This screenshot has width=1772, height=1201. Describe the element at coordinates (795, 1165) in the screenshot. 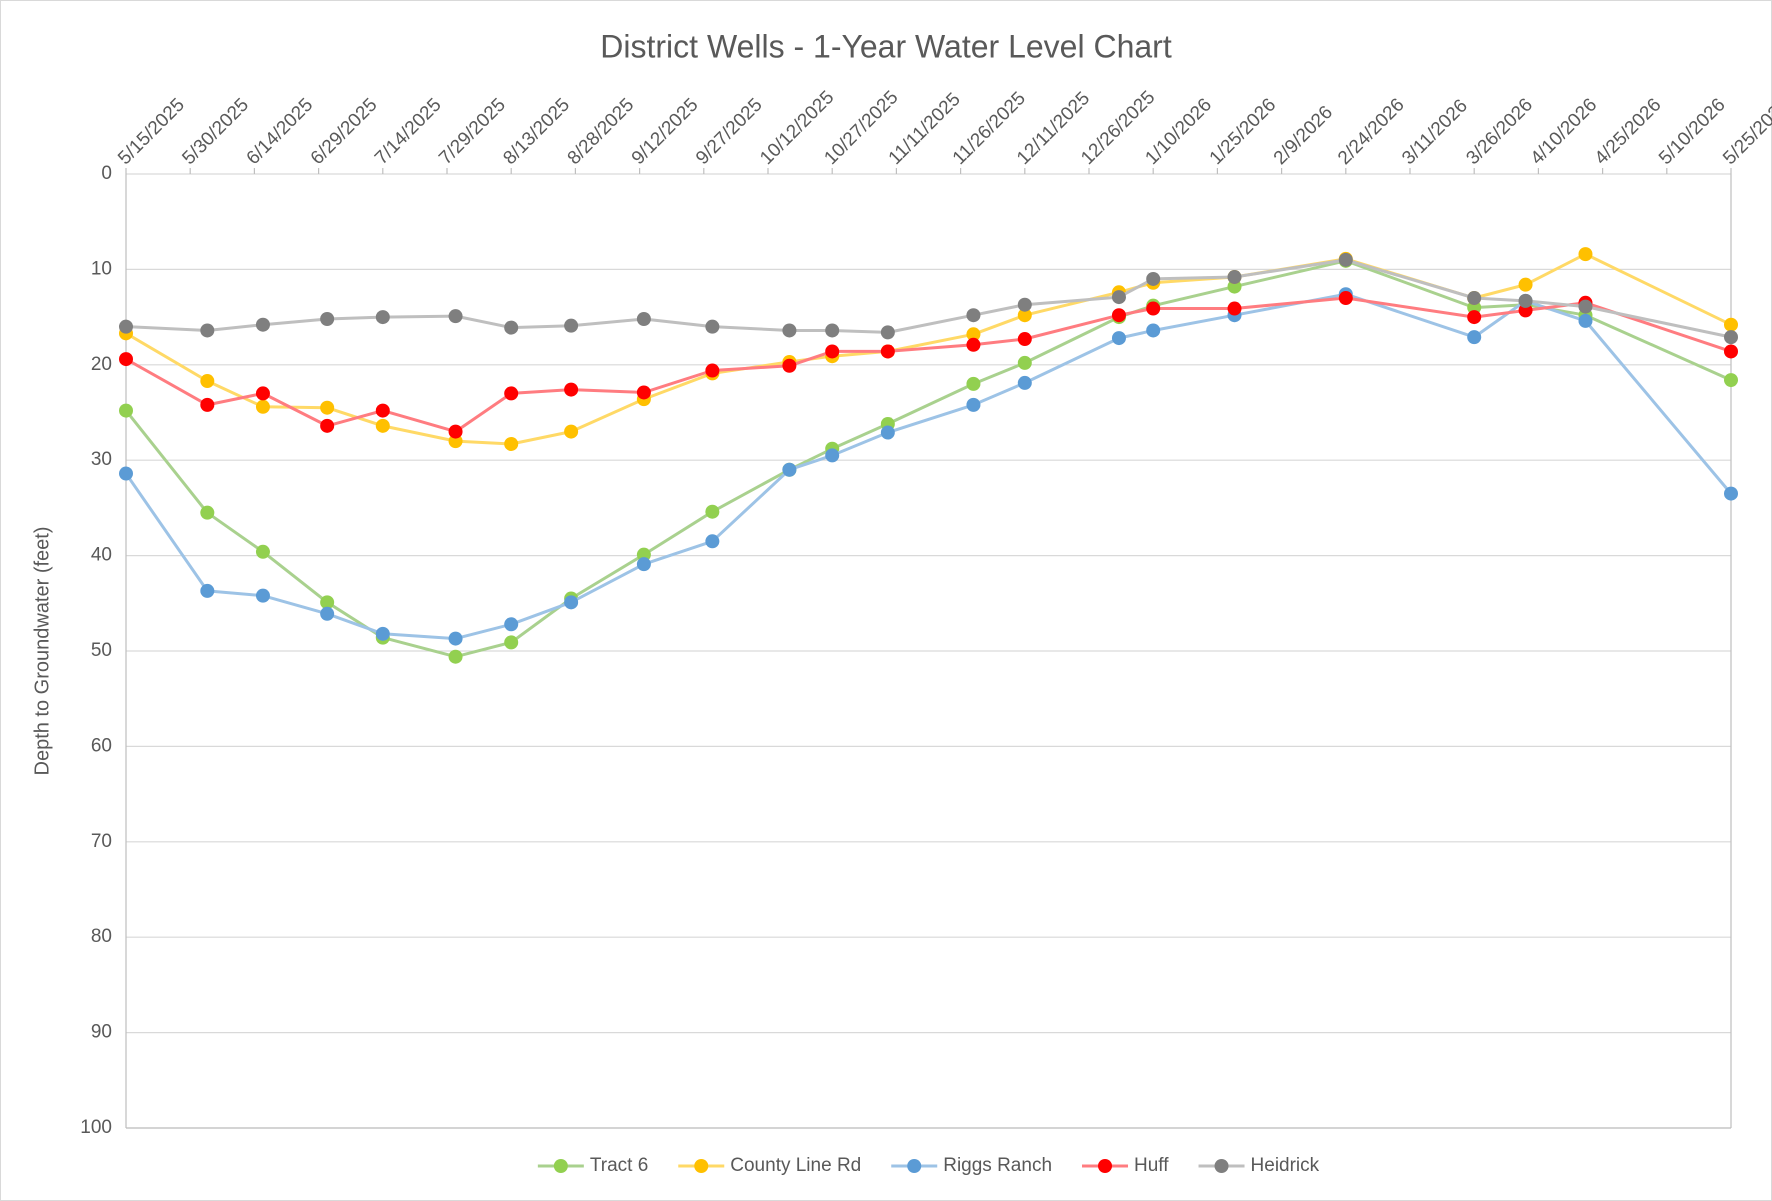

I see `legend-label: County Line Rd` at that location.